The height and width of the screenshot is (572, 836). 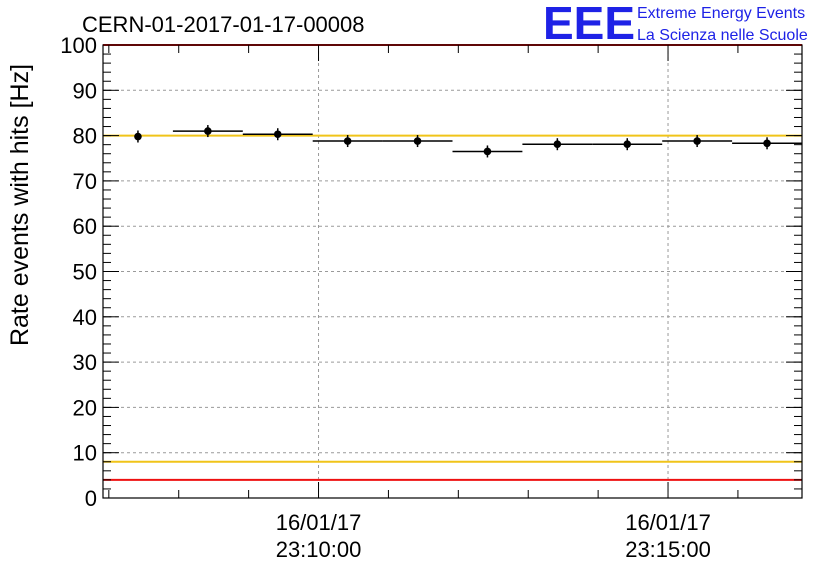 What do you see at coordinates (223, 24) in the screenshot?
I see `chart-title: CERN-01-2017-01-17-00008` at bounding box center [223, 24].